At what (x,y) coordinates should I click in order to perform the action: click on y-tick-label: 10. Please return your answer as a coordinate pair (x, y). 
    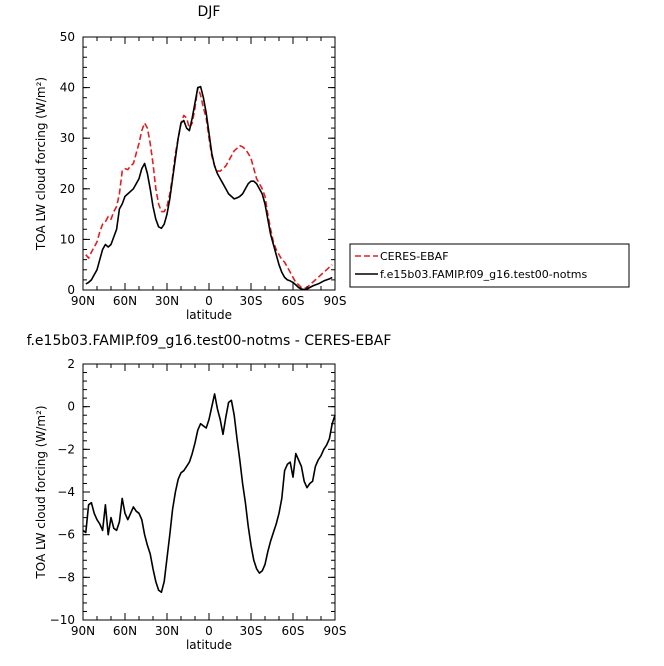
    Looking at the image, I should click on (67, 239).